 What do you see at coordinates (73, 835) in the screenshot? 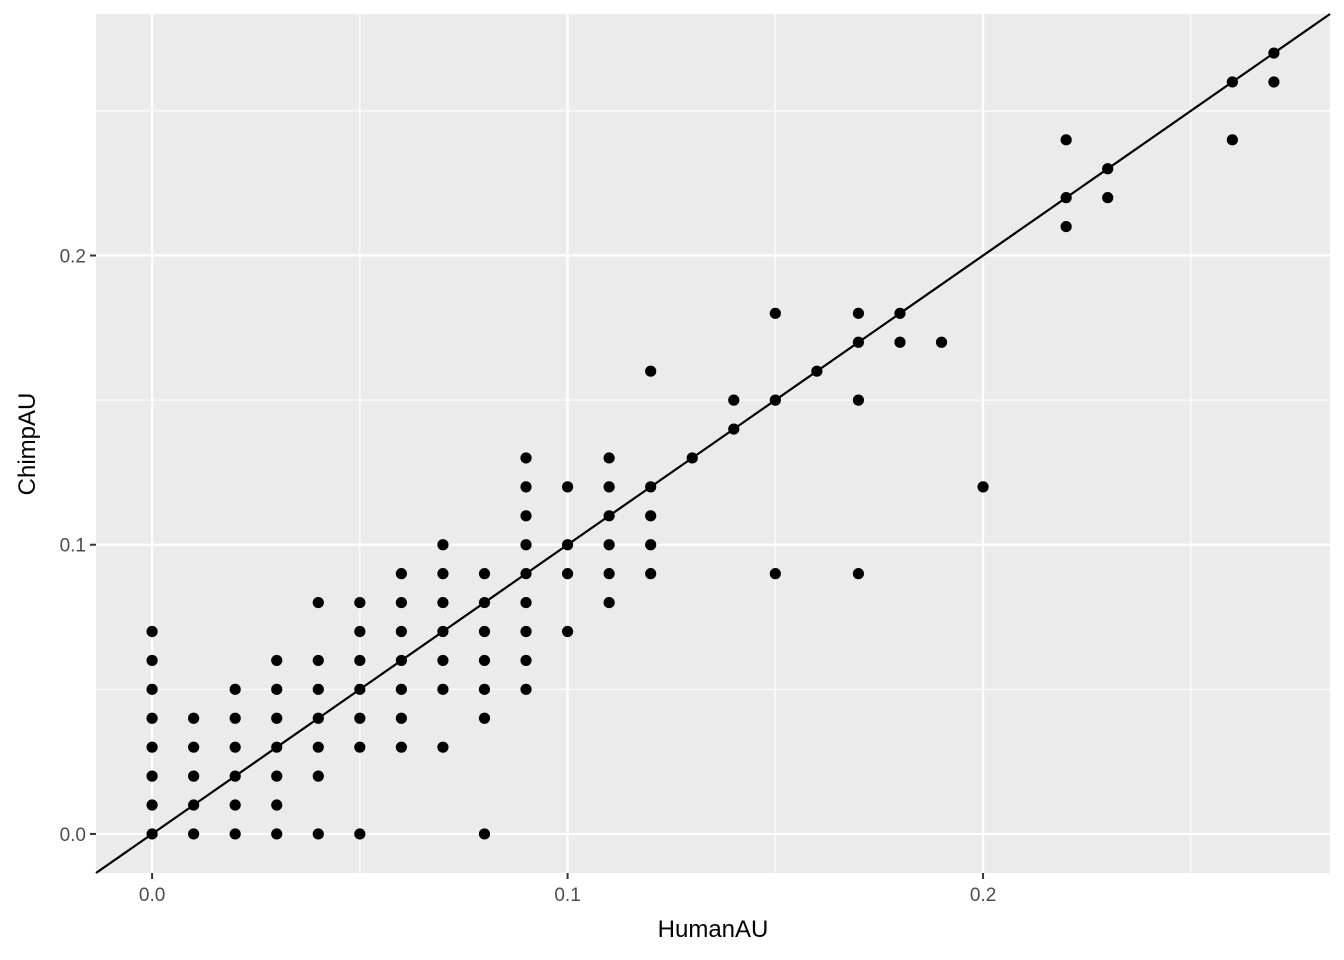
I see `y-tick-label: 0.0` at bounding box center [73, 835].